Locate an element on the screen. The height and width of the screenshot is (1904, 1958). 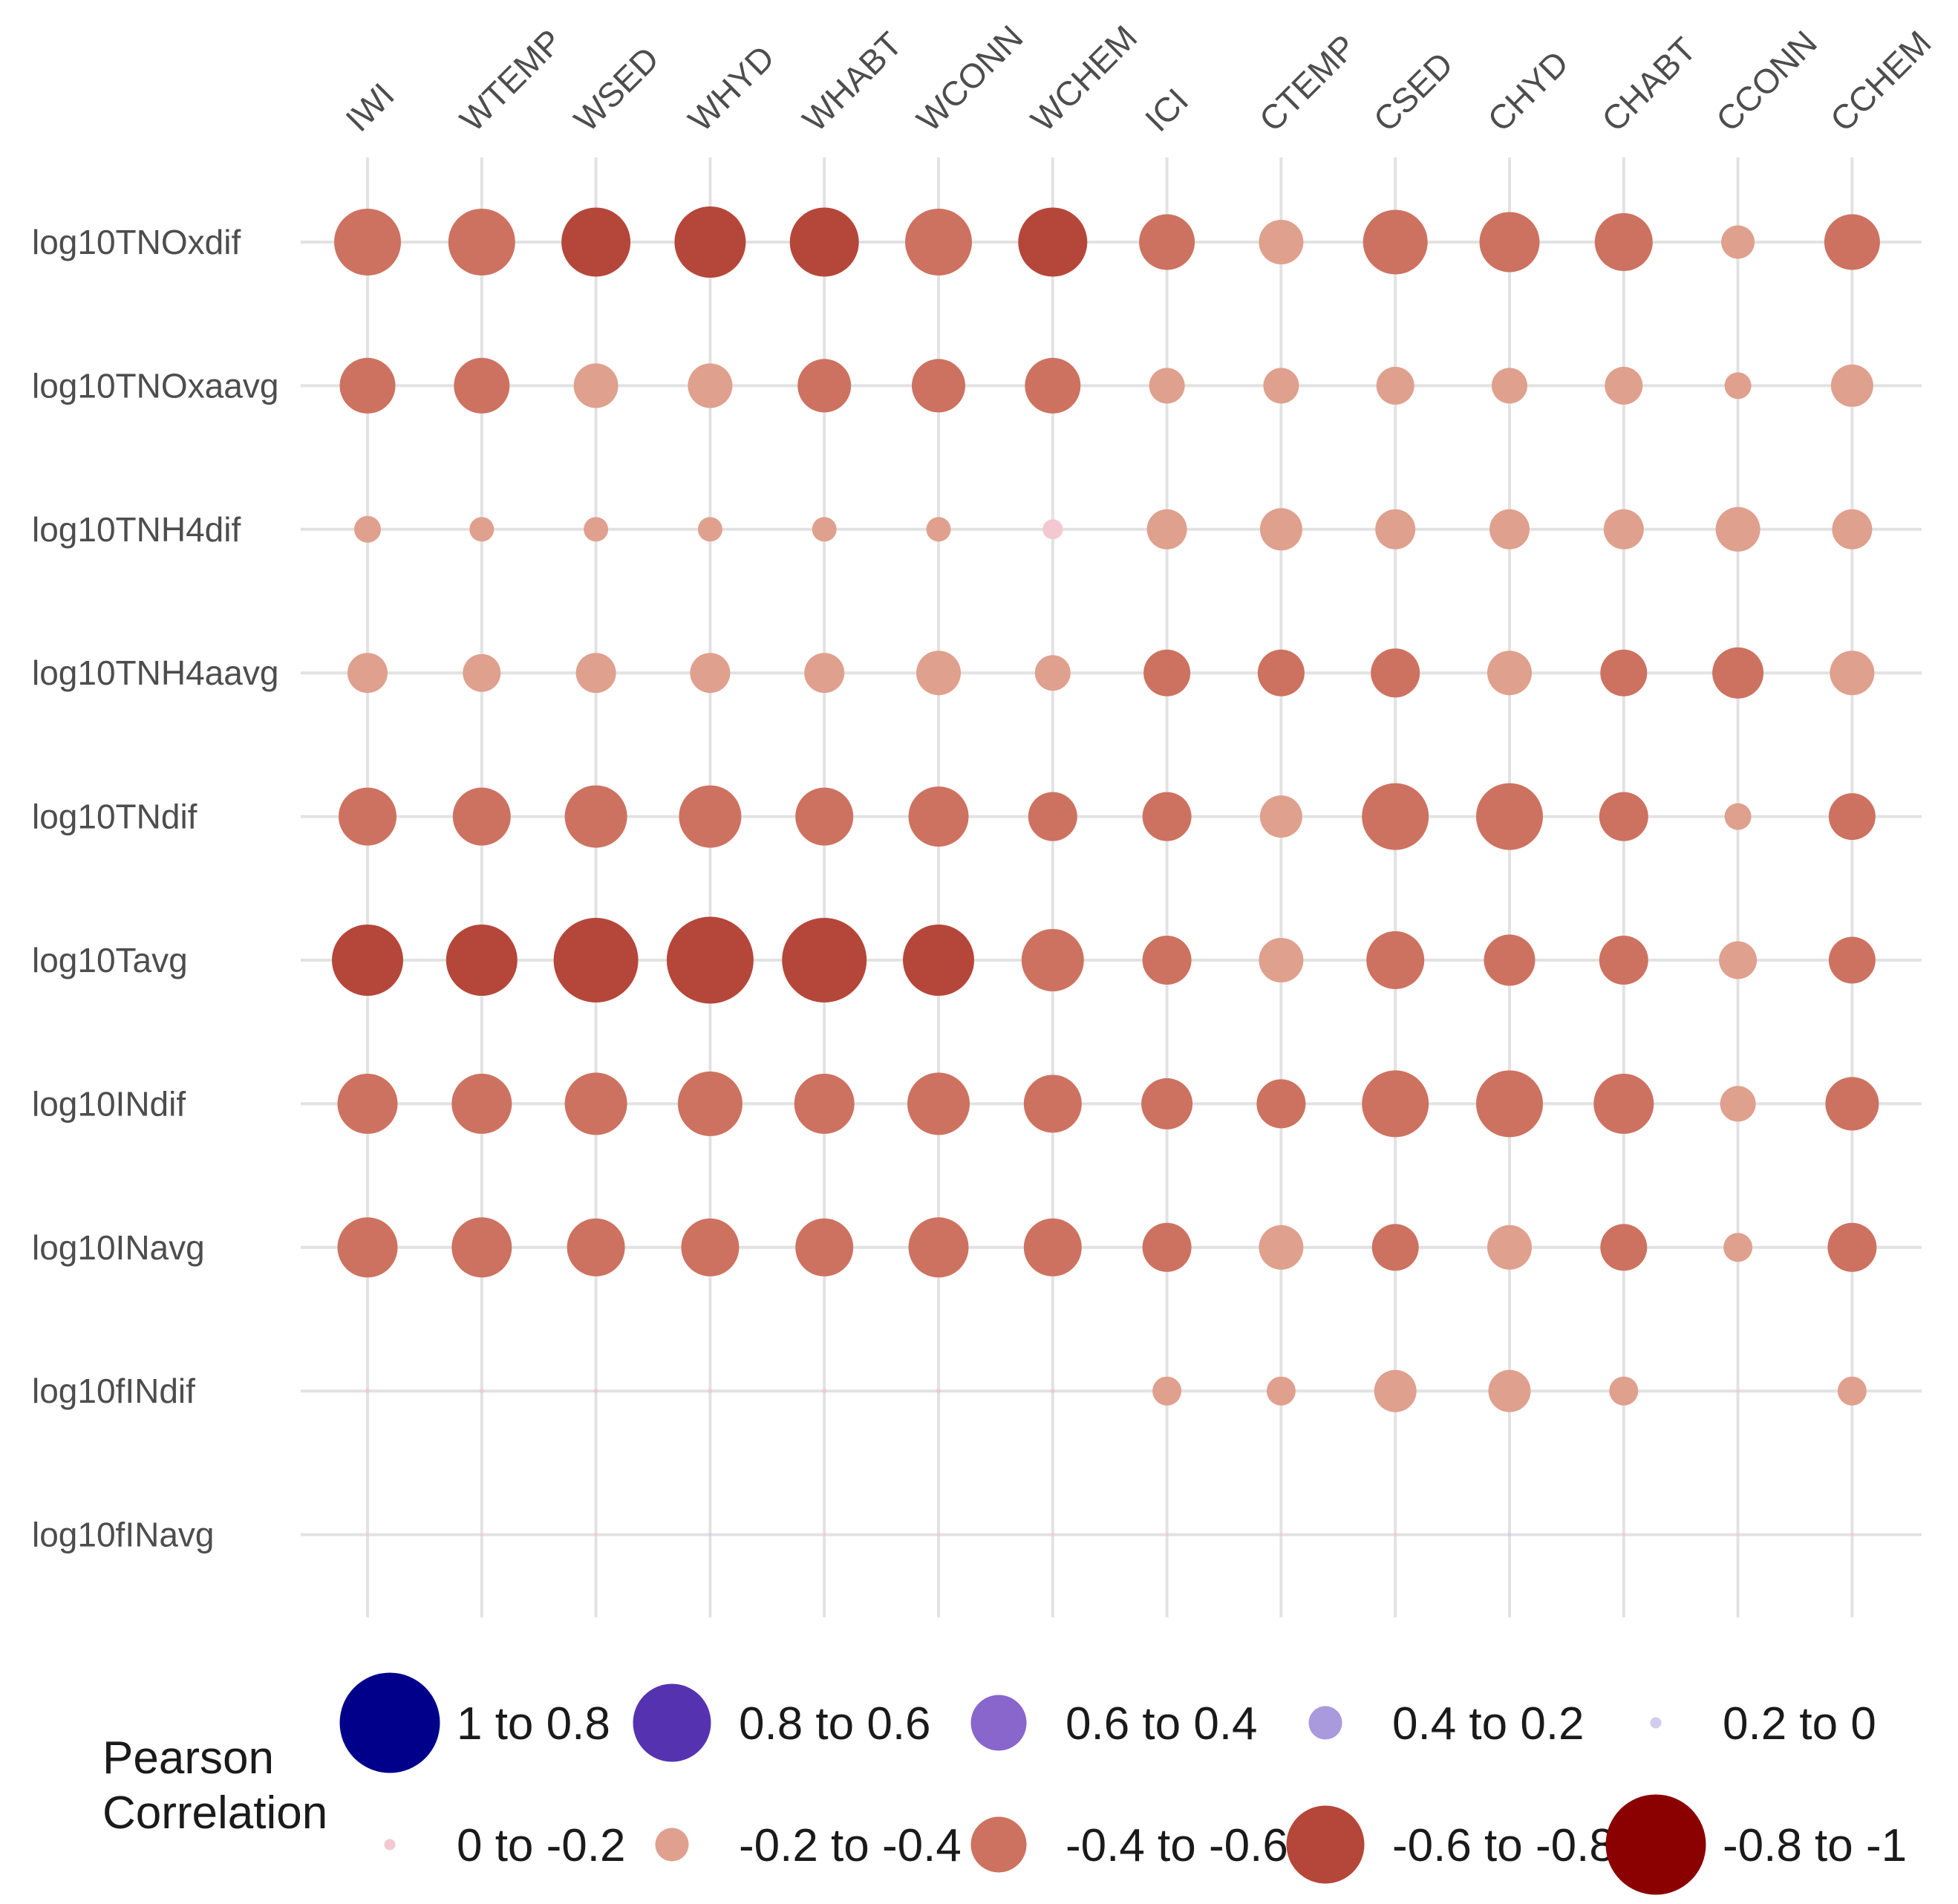
bubble-log10inavg-whabt is located at coordinates (824, 1248).